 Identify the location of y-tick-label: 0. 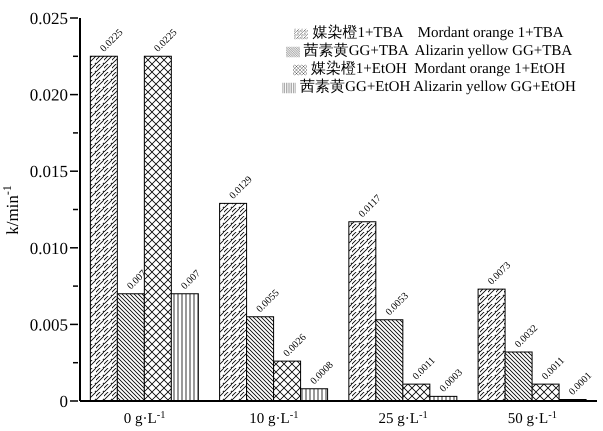
(64, 401).